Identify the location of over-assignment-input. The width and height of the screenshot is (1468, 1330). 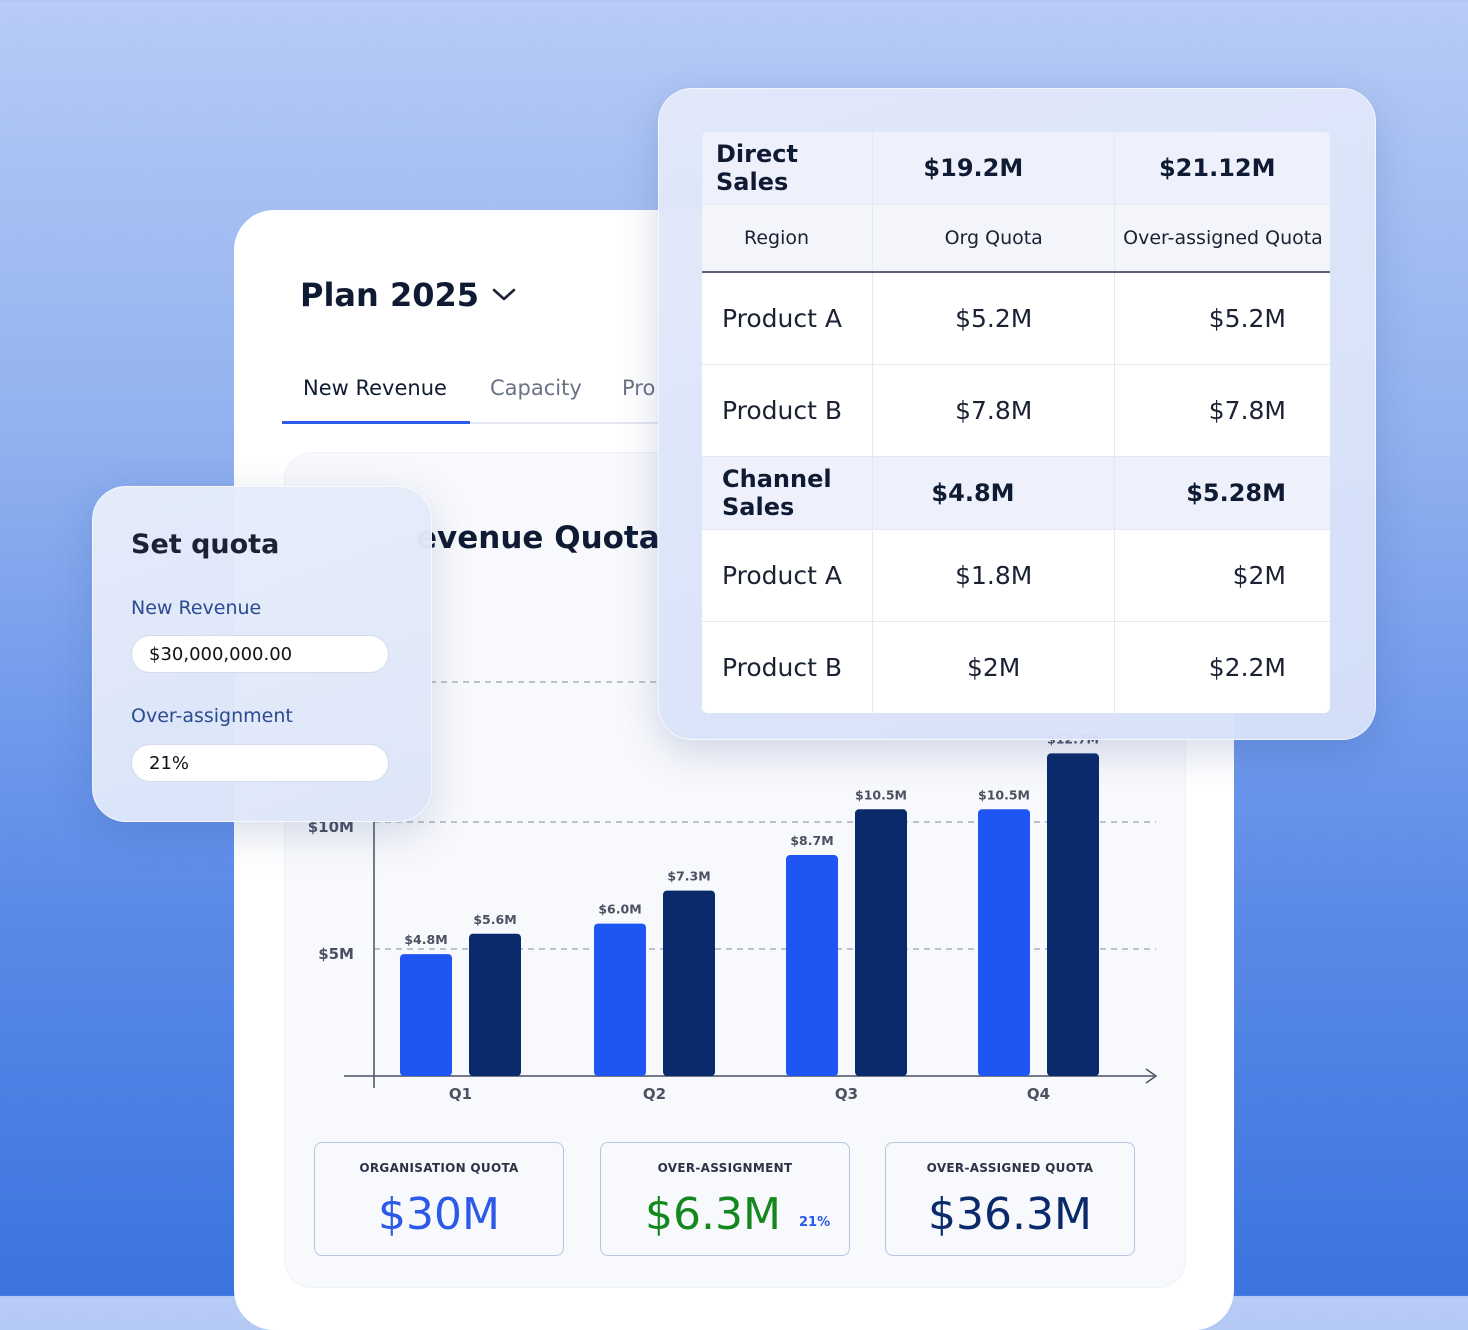
(260, 763).